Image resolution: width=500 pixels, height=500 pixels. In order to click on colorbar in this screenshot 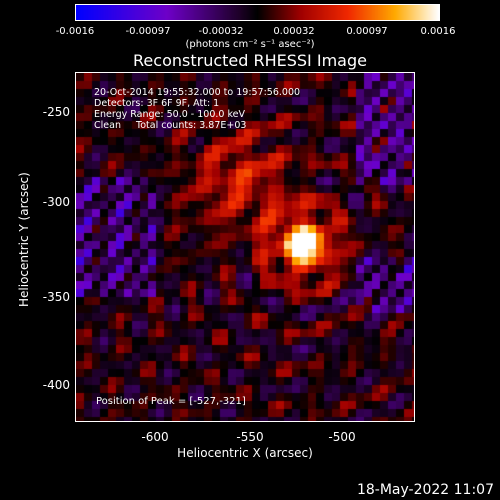, I will do `click(257, 12)`.